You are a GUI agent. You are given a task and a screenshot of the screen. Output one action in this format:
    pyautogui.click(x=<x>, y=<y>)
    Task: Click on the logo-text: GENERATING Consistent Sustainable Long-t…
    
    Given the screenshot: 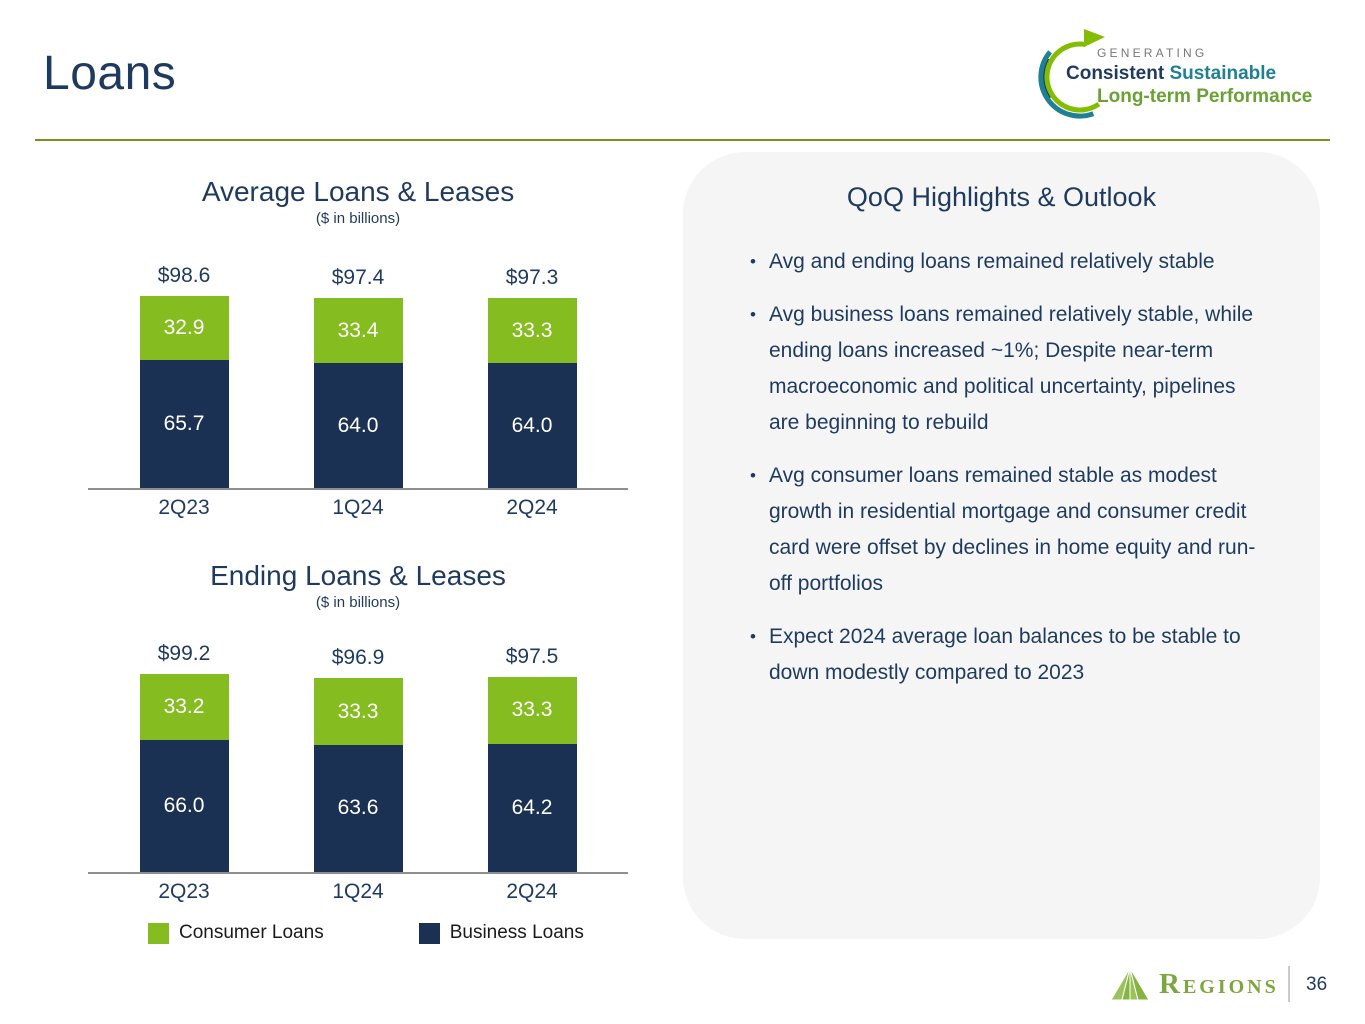 What is the action you would take?
    pyautogui.click(x=1189, y=77)
    